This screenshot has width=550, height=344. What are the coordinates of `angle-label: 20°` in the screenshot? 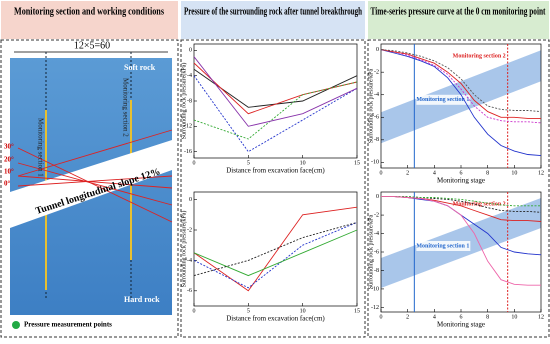 It's located at (9, 160).